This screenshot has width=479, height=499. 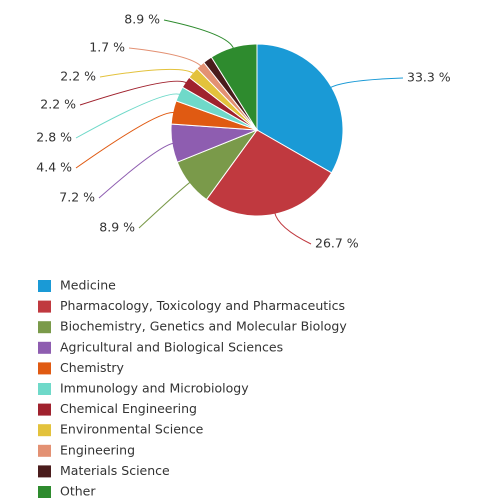 What do you see at coordinates (78, 491) in the screenshot?
I see `legend-label: Other` at bounding box center [78, 491].